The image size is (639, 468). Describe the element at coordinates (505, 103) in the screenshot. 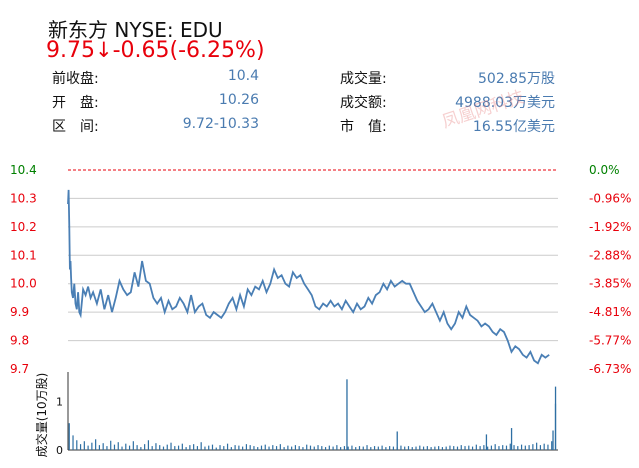

I see `turnover-value: 4988.03万美元` at that location.